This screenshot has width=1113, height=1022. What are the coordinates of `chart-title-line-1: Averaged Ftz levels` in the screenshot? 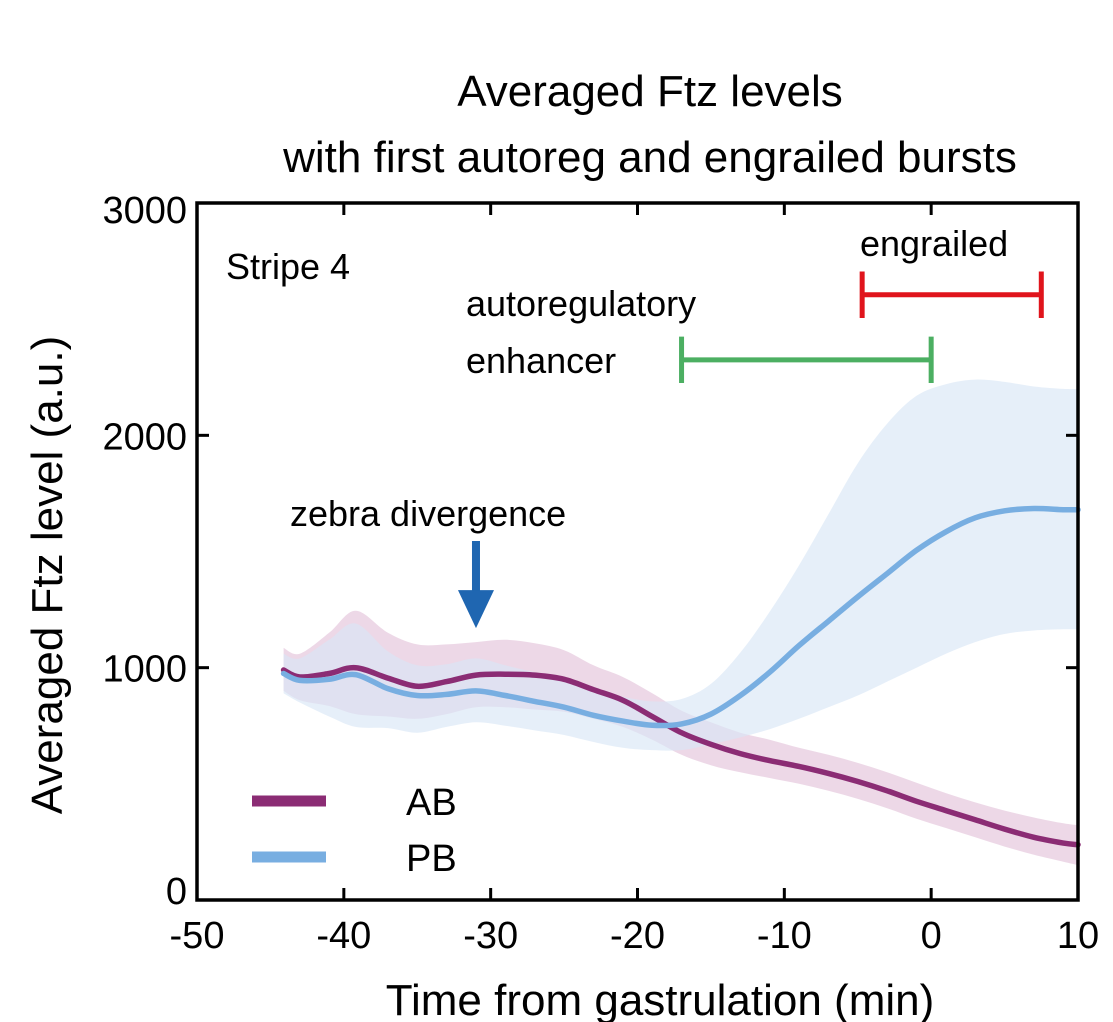 It's located at (650, 91).